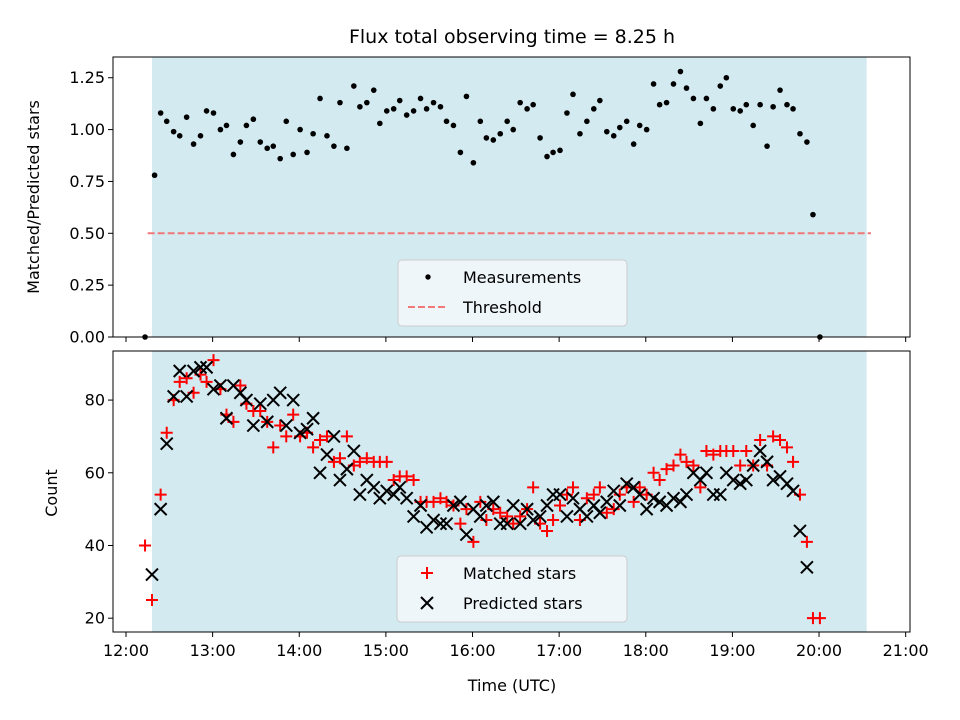 This screenshot has width=960, height=720. Describe the element at coordinates (512, 589) in the screenshot. I see `bottom-legend-box` at that location.